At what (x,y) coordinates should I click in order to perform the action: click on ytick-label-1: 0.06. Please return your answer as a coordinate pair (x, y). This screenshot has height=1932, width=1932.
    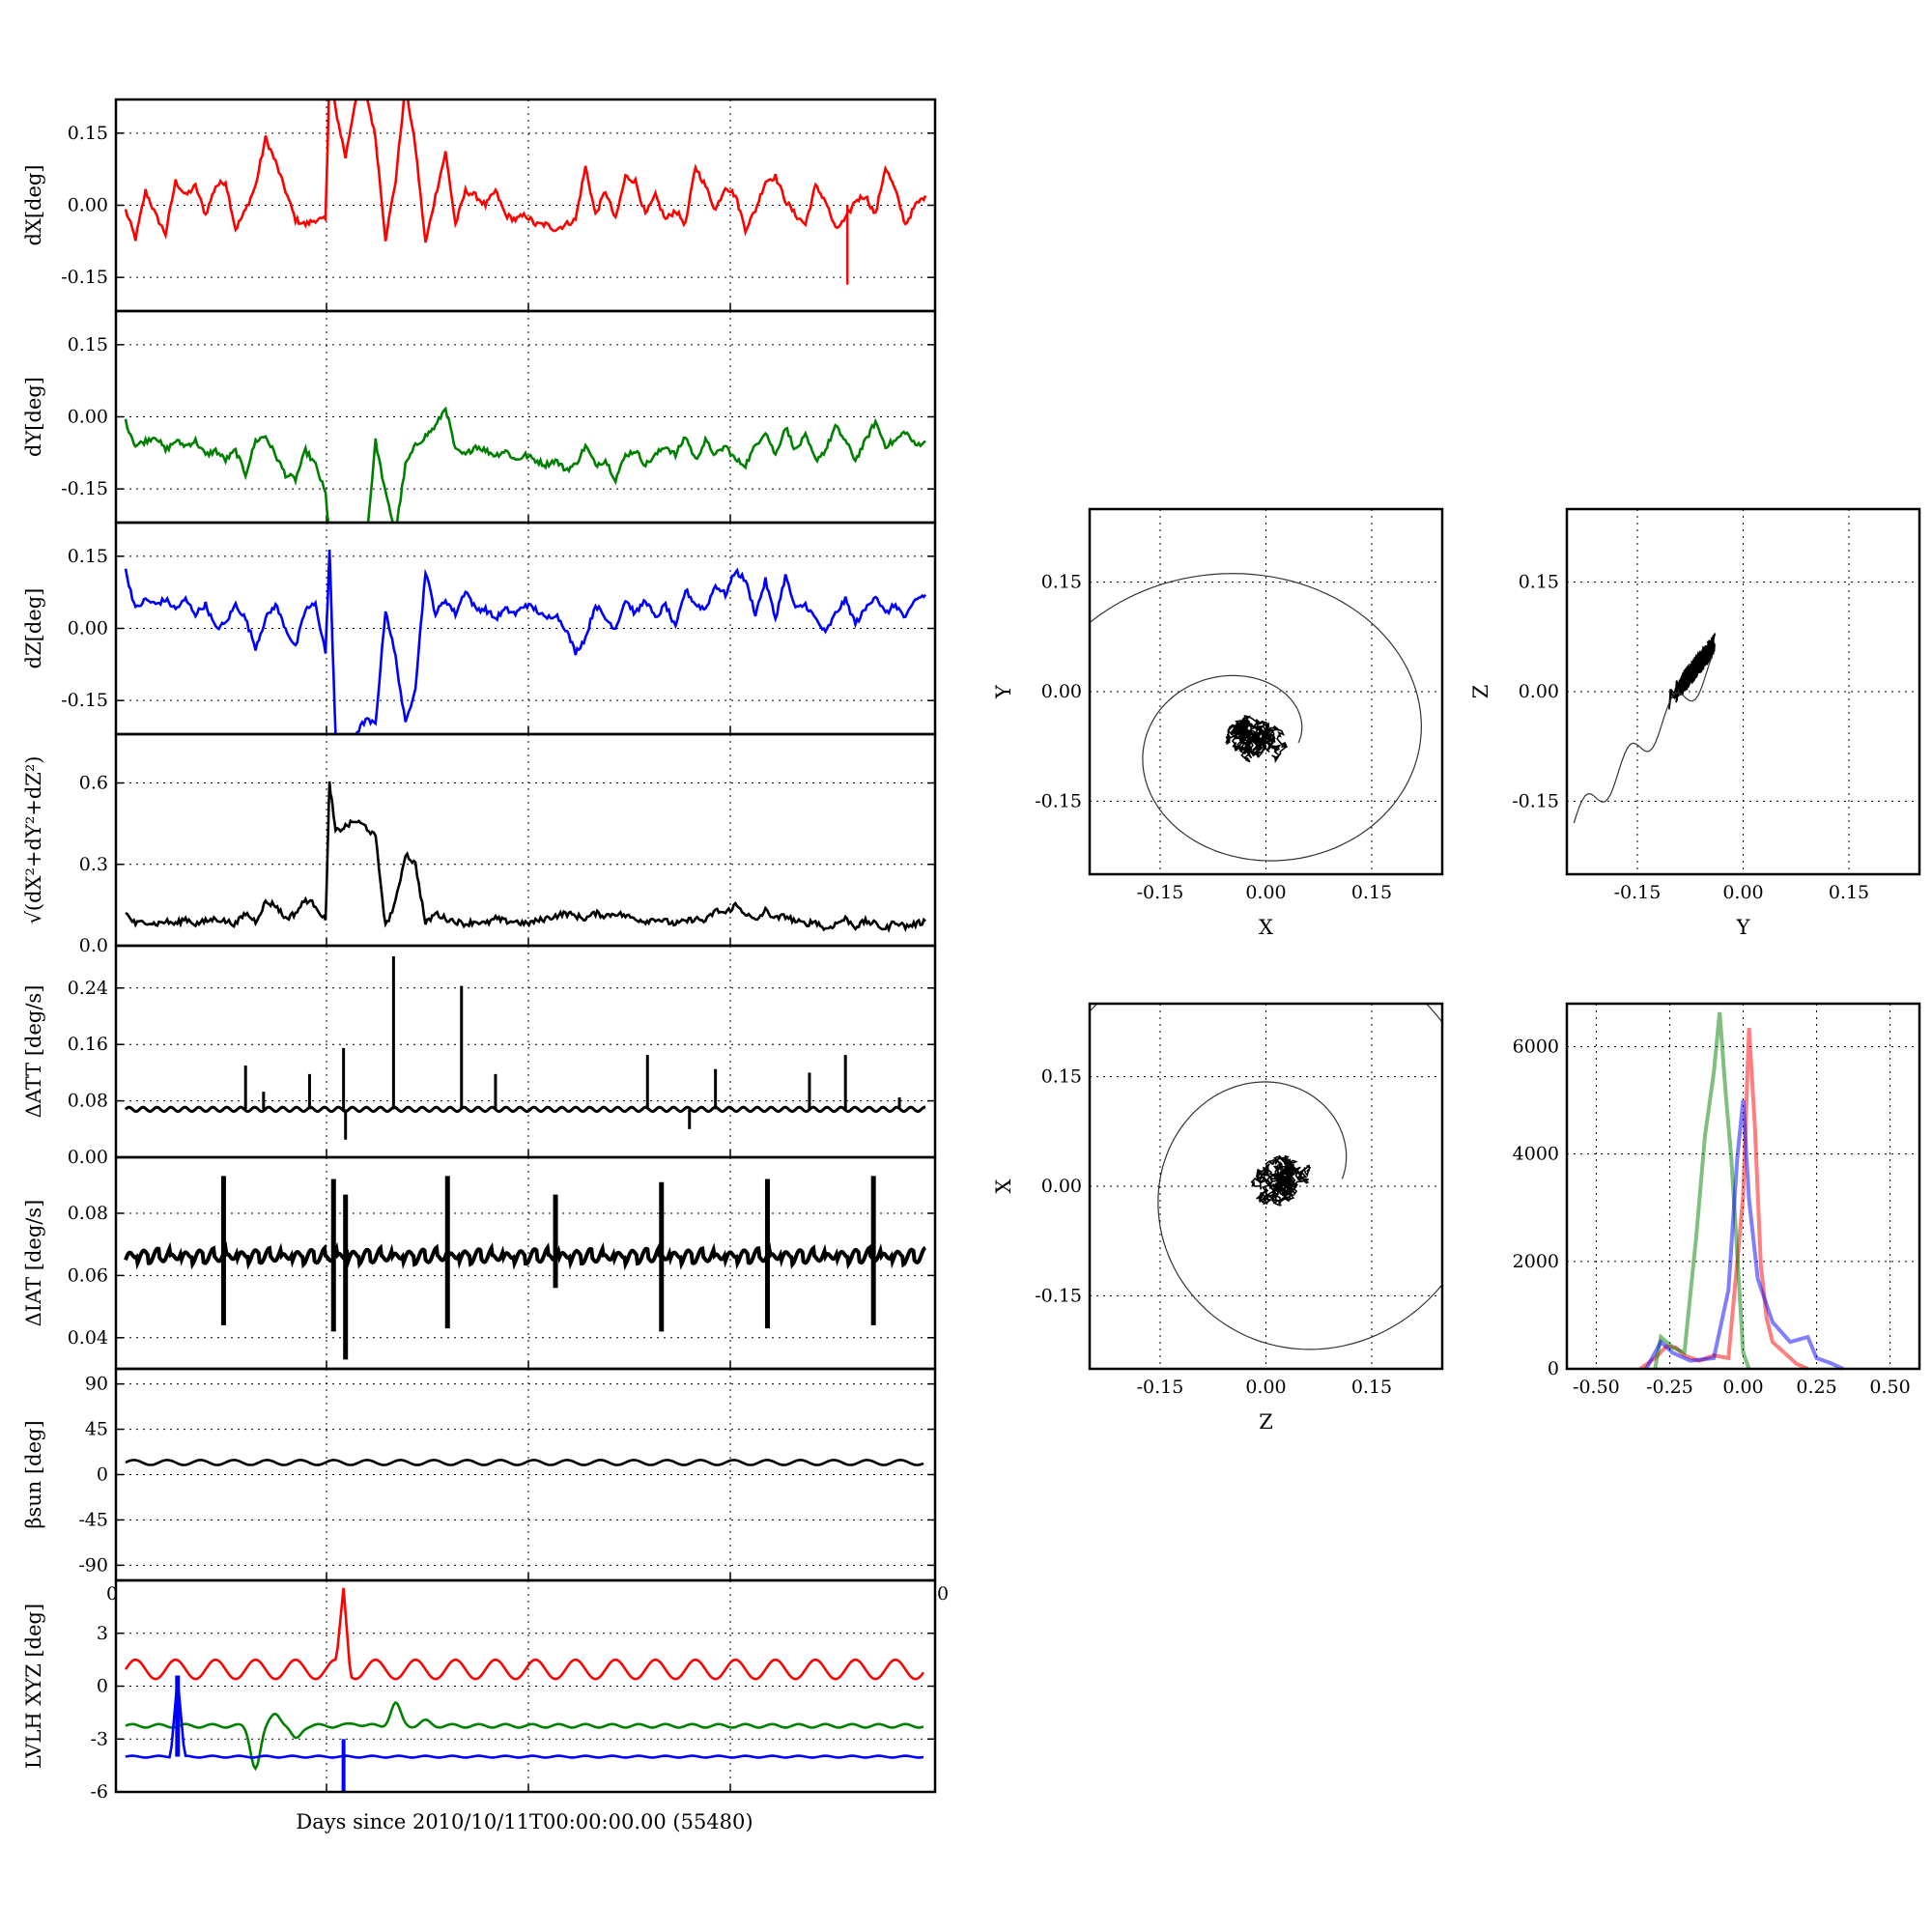
    Looking at the image, I should click on (88, 1275).